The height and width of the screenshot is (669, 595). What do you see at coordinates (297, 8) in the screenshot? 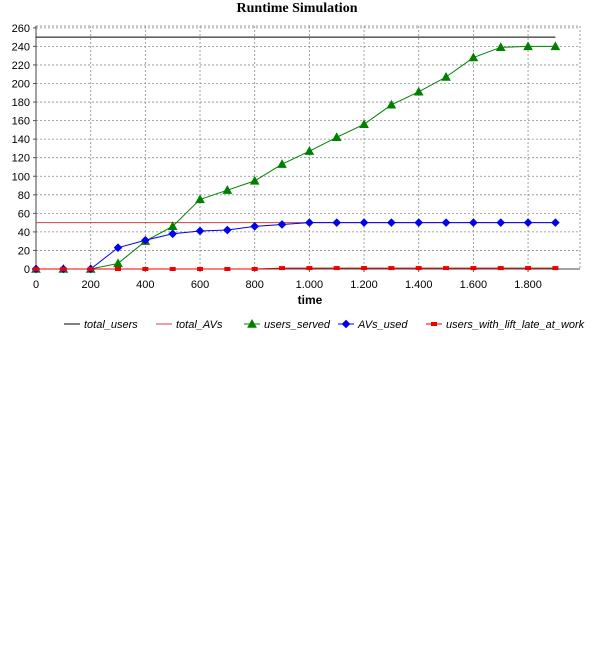
I see `chart-title: Runtime Simulation` at bounding box center [297, 8].